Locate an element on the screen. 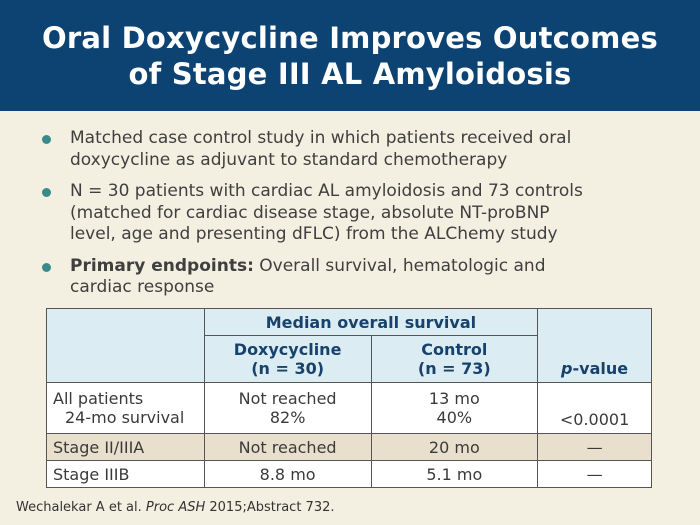  p-italic: p is located at coordinates (567, 368).